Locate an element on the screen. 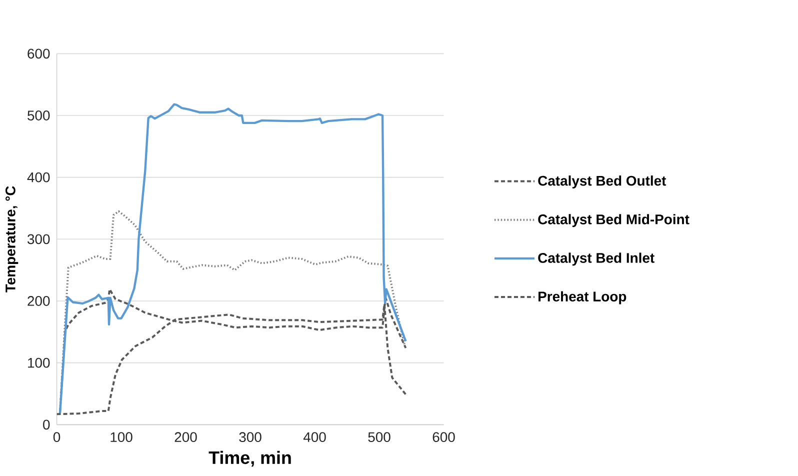  y-tick-label: 0 is located at coordinates (46, 425).